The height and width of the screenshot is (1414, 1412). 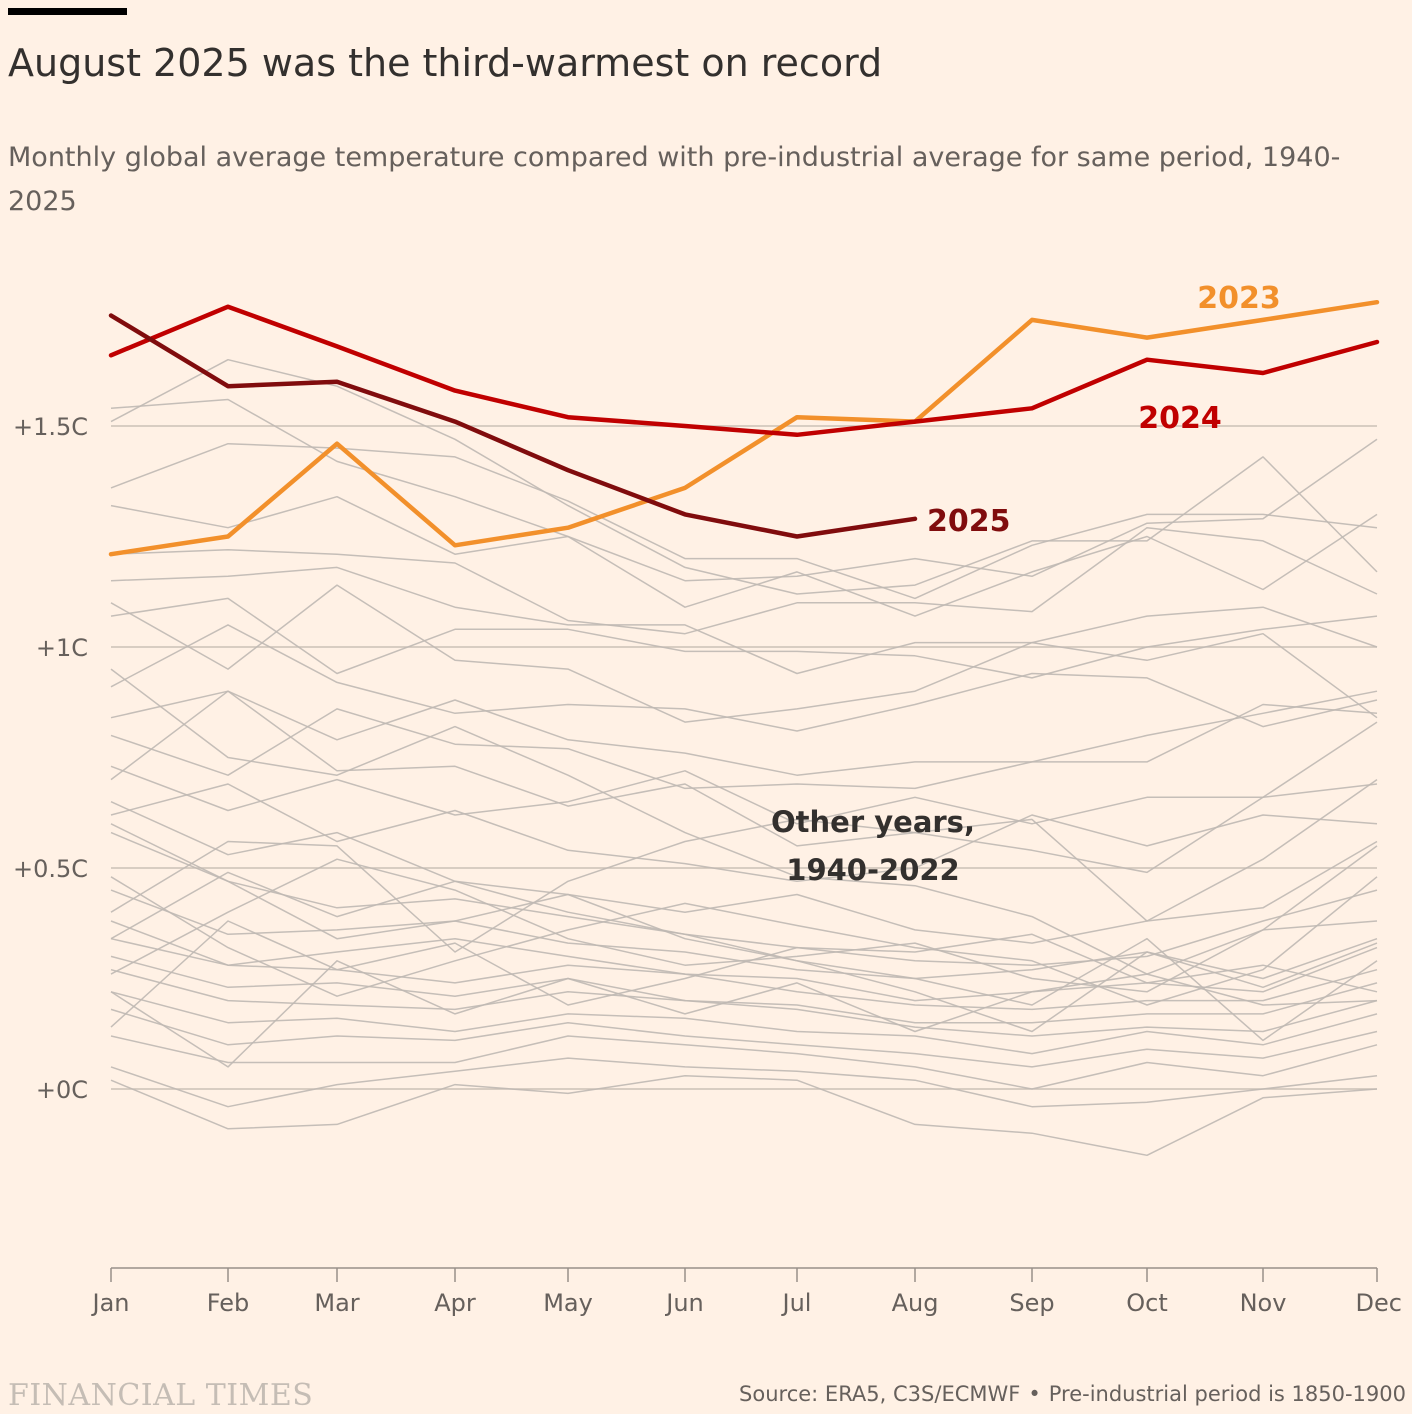 What do you see at coordinates (873, 822) in the screenshot?
I see `other-years-annotation: Other years,` at bounding box center [873, 822].